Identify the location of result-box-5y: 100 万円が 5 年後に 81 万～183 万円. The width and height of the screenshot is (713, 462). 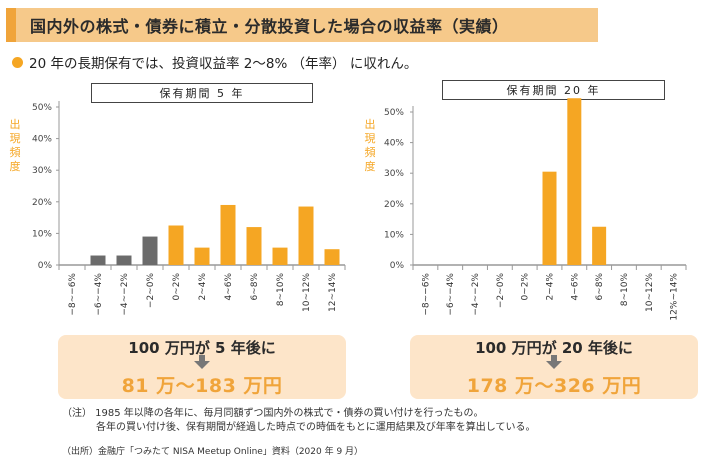
(202, 367).